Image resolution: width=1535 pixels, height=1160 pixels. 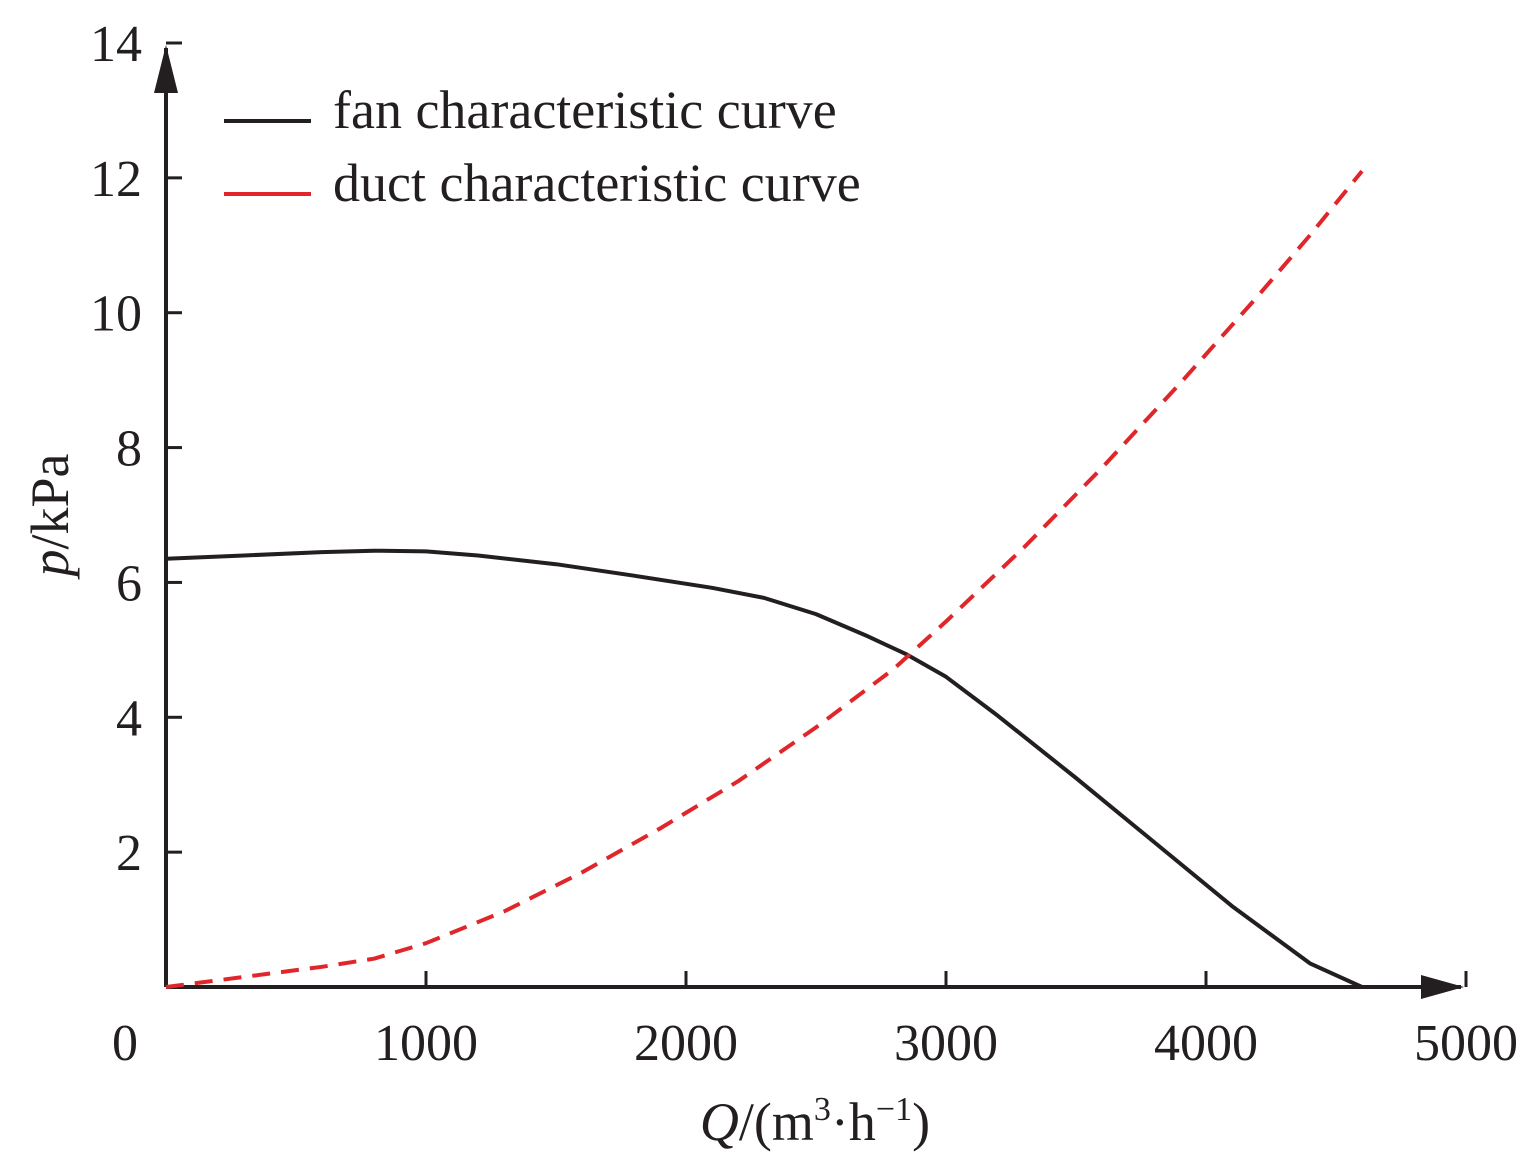 What do you see at coordinates (116, 314) in the screenshot?
I see `y-tick-label: 10` at bounding box center [116, 314].